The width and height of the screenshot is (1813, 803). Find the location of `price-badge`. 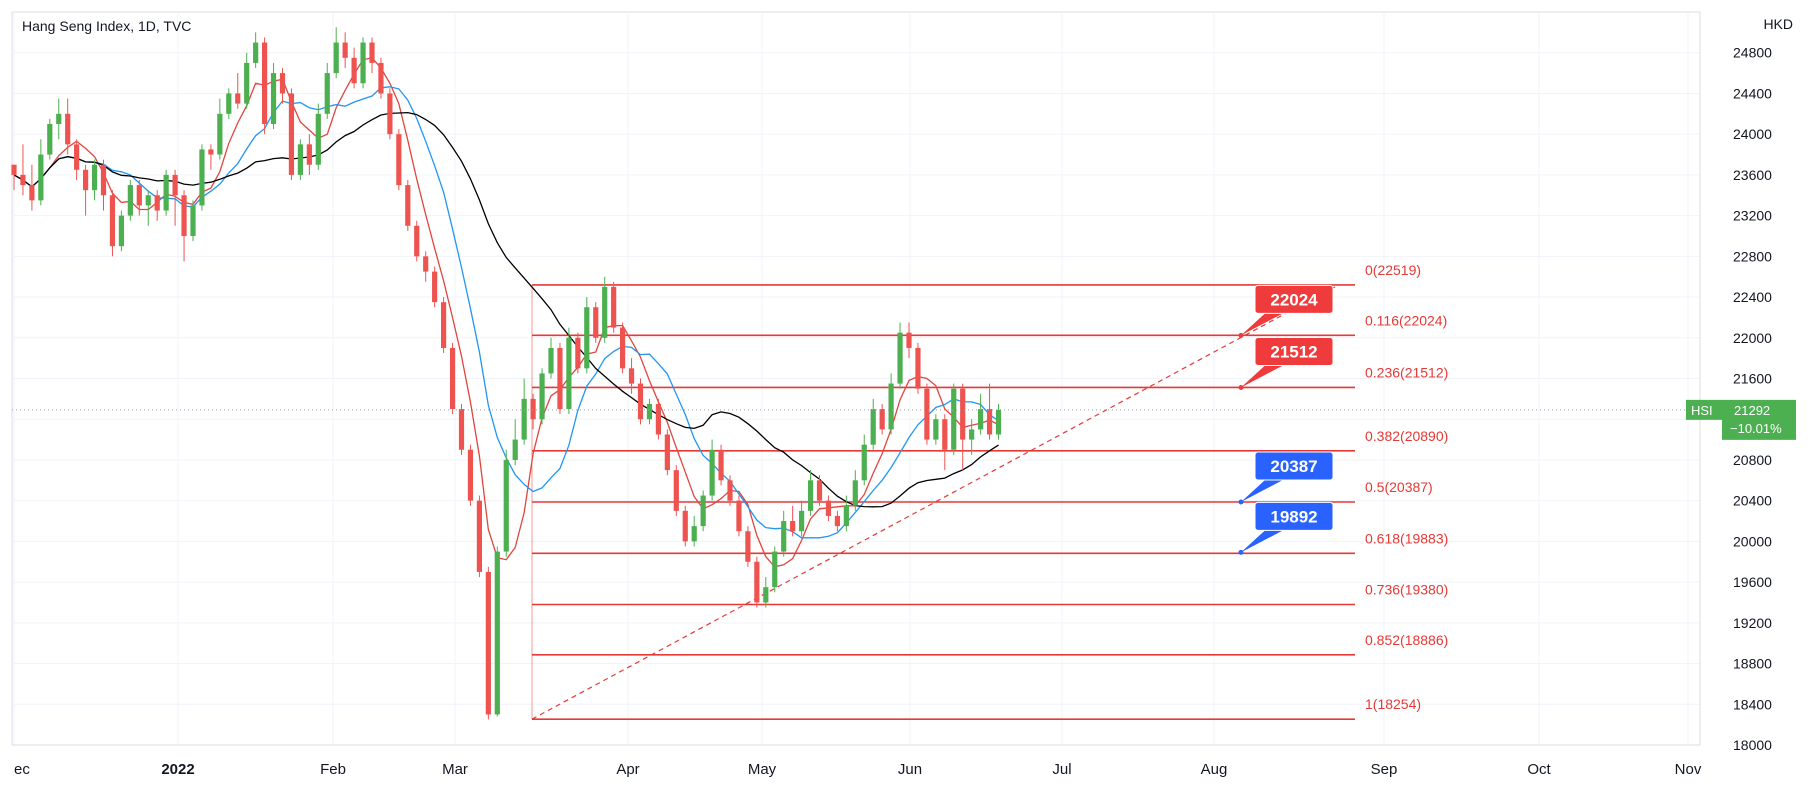

price-badge is located at coordinates (1759, 419).